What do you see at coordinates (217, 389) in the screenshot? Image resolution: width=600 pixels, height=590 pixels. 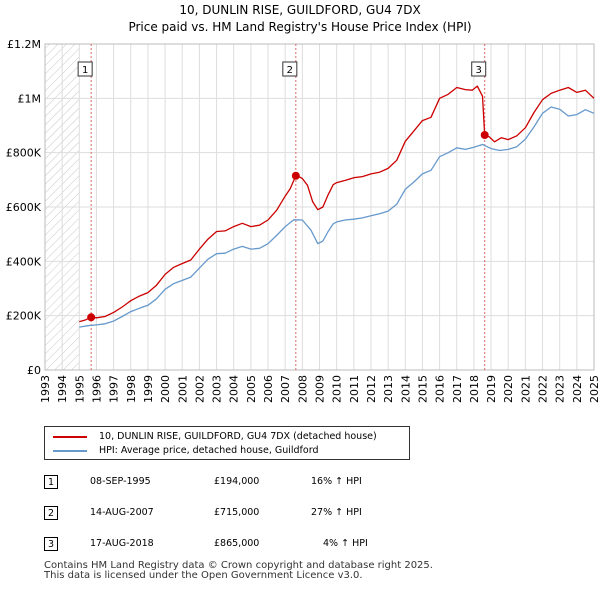 I see `x-tick-label: 2003` at bounding box center [217, 389].